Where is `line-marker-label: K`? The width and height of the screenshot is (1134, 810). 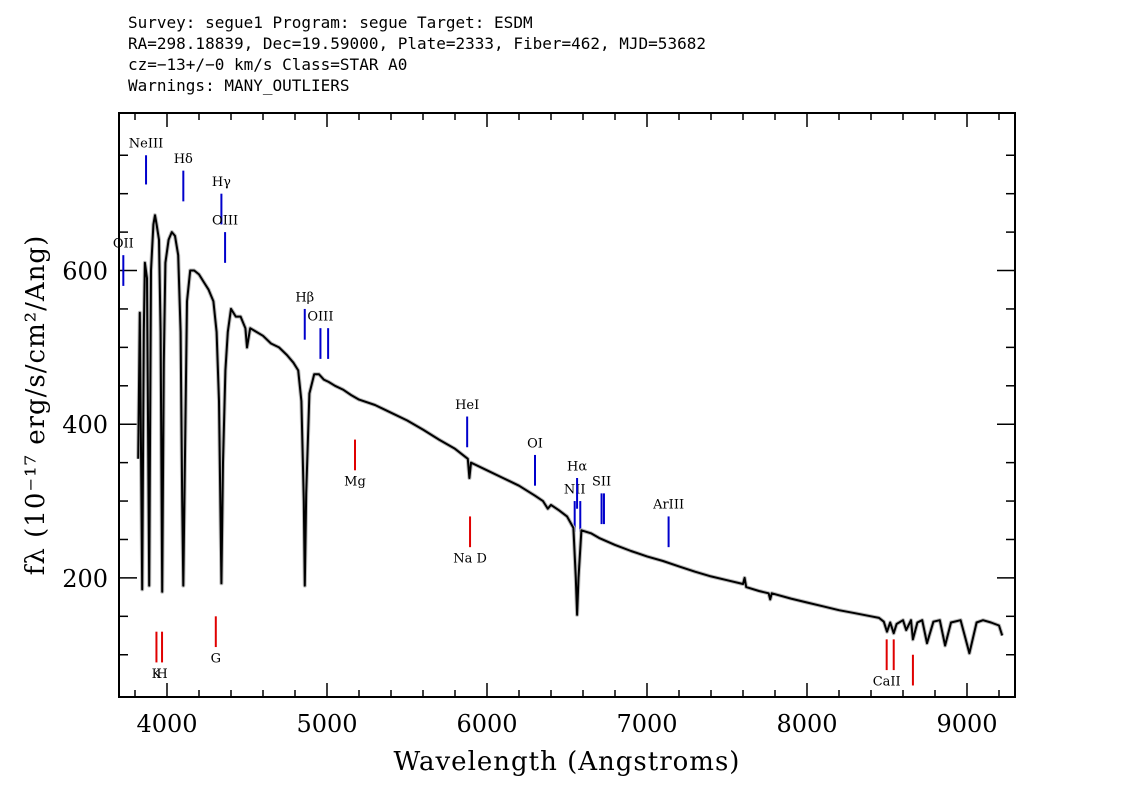 line-marker-label: K is located at coordinates (157, 674).